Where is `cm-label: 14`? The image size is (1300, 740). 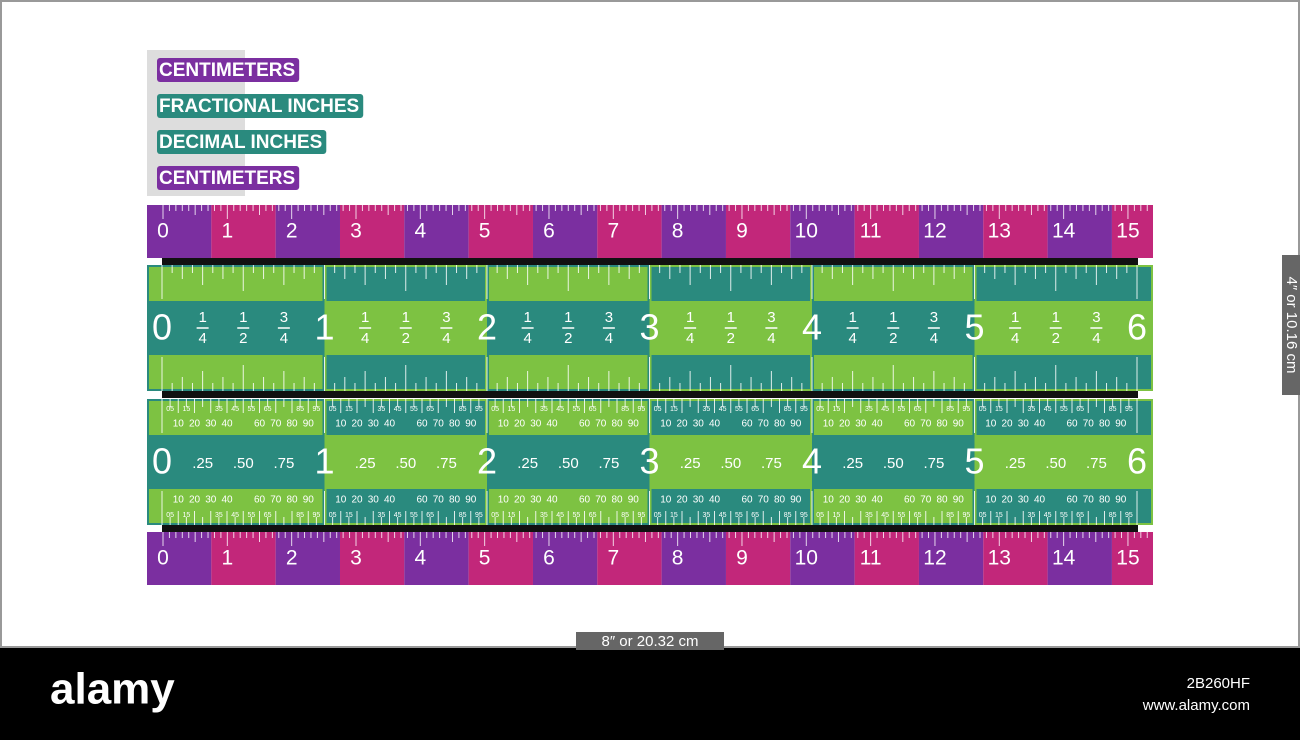
cm-label: 14 is located at coordinates (1064, 231).